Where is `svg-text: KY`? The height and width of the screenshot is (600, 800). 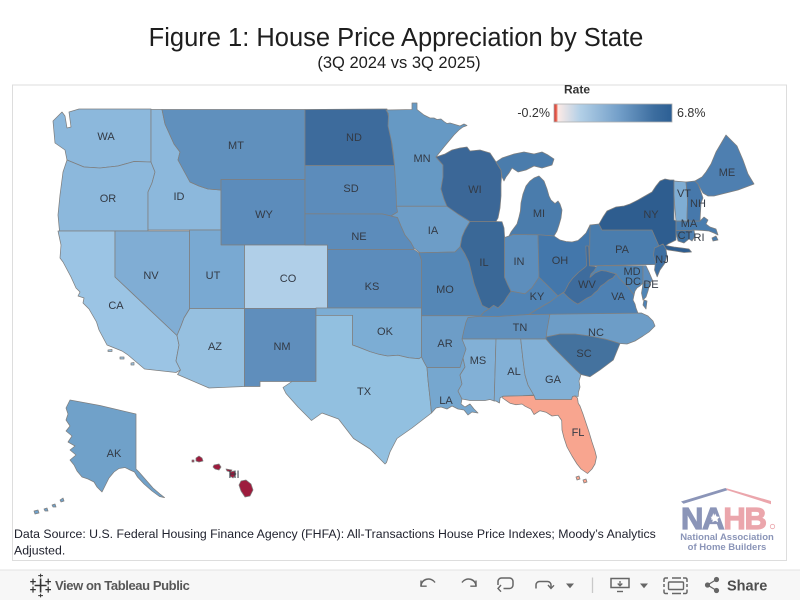
svg-text: KY is located at coordinates (537, 297).